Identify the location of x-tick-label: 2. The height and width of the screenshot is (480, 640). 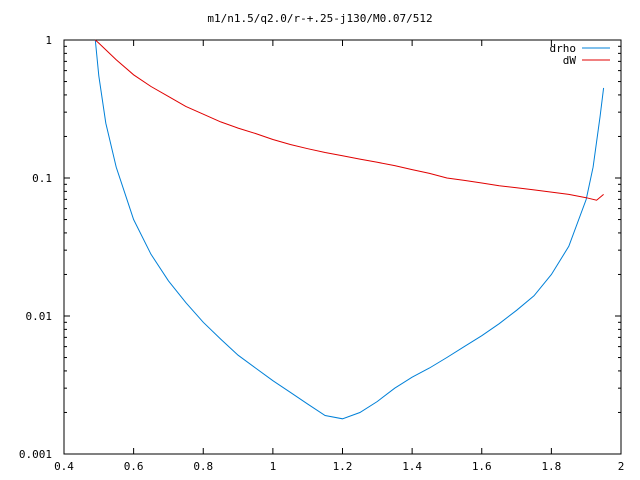
(621, 466).